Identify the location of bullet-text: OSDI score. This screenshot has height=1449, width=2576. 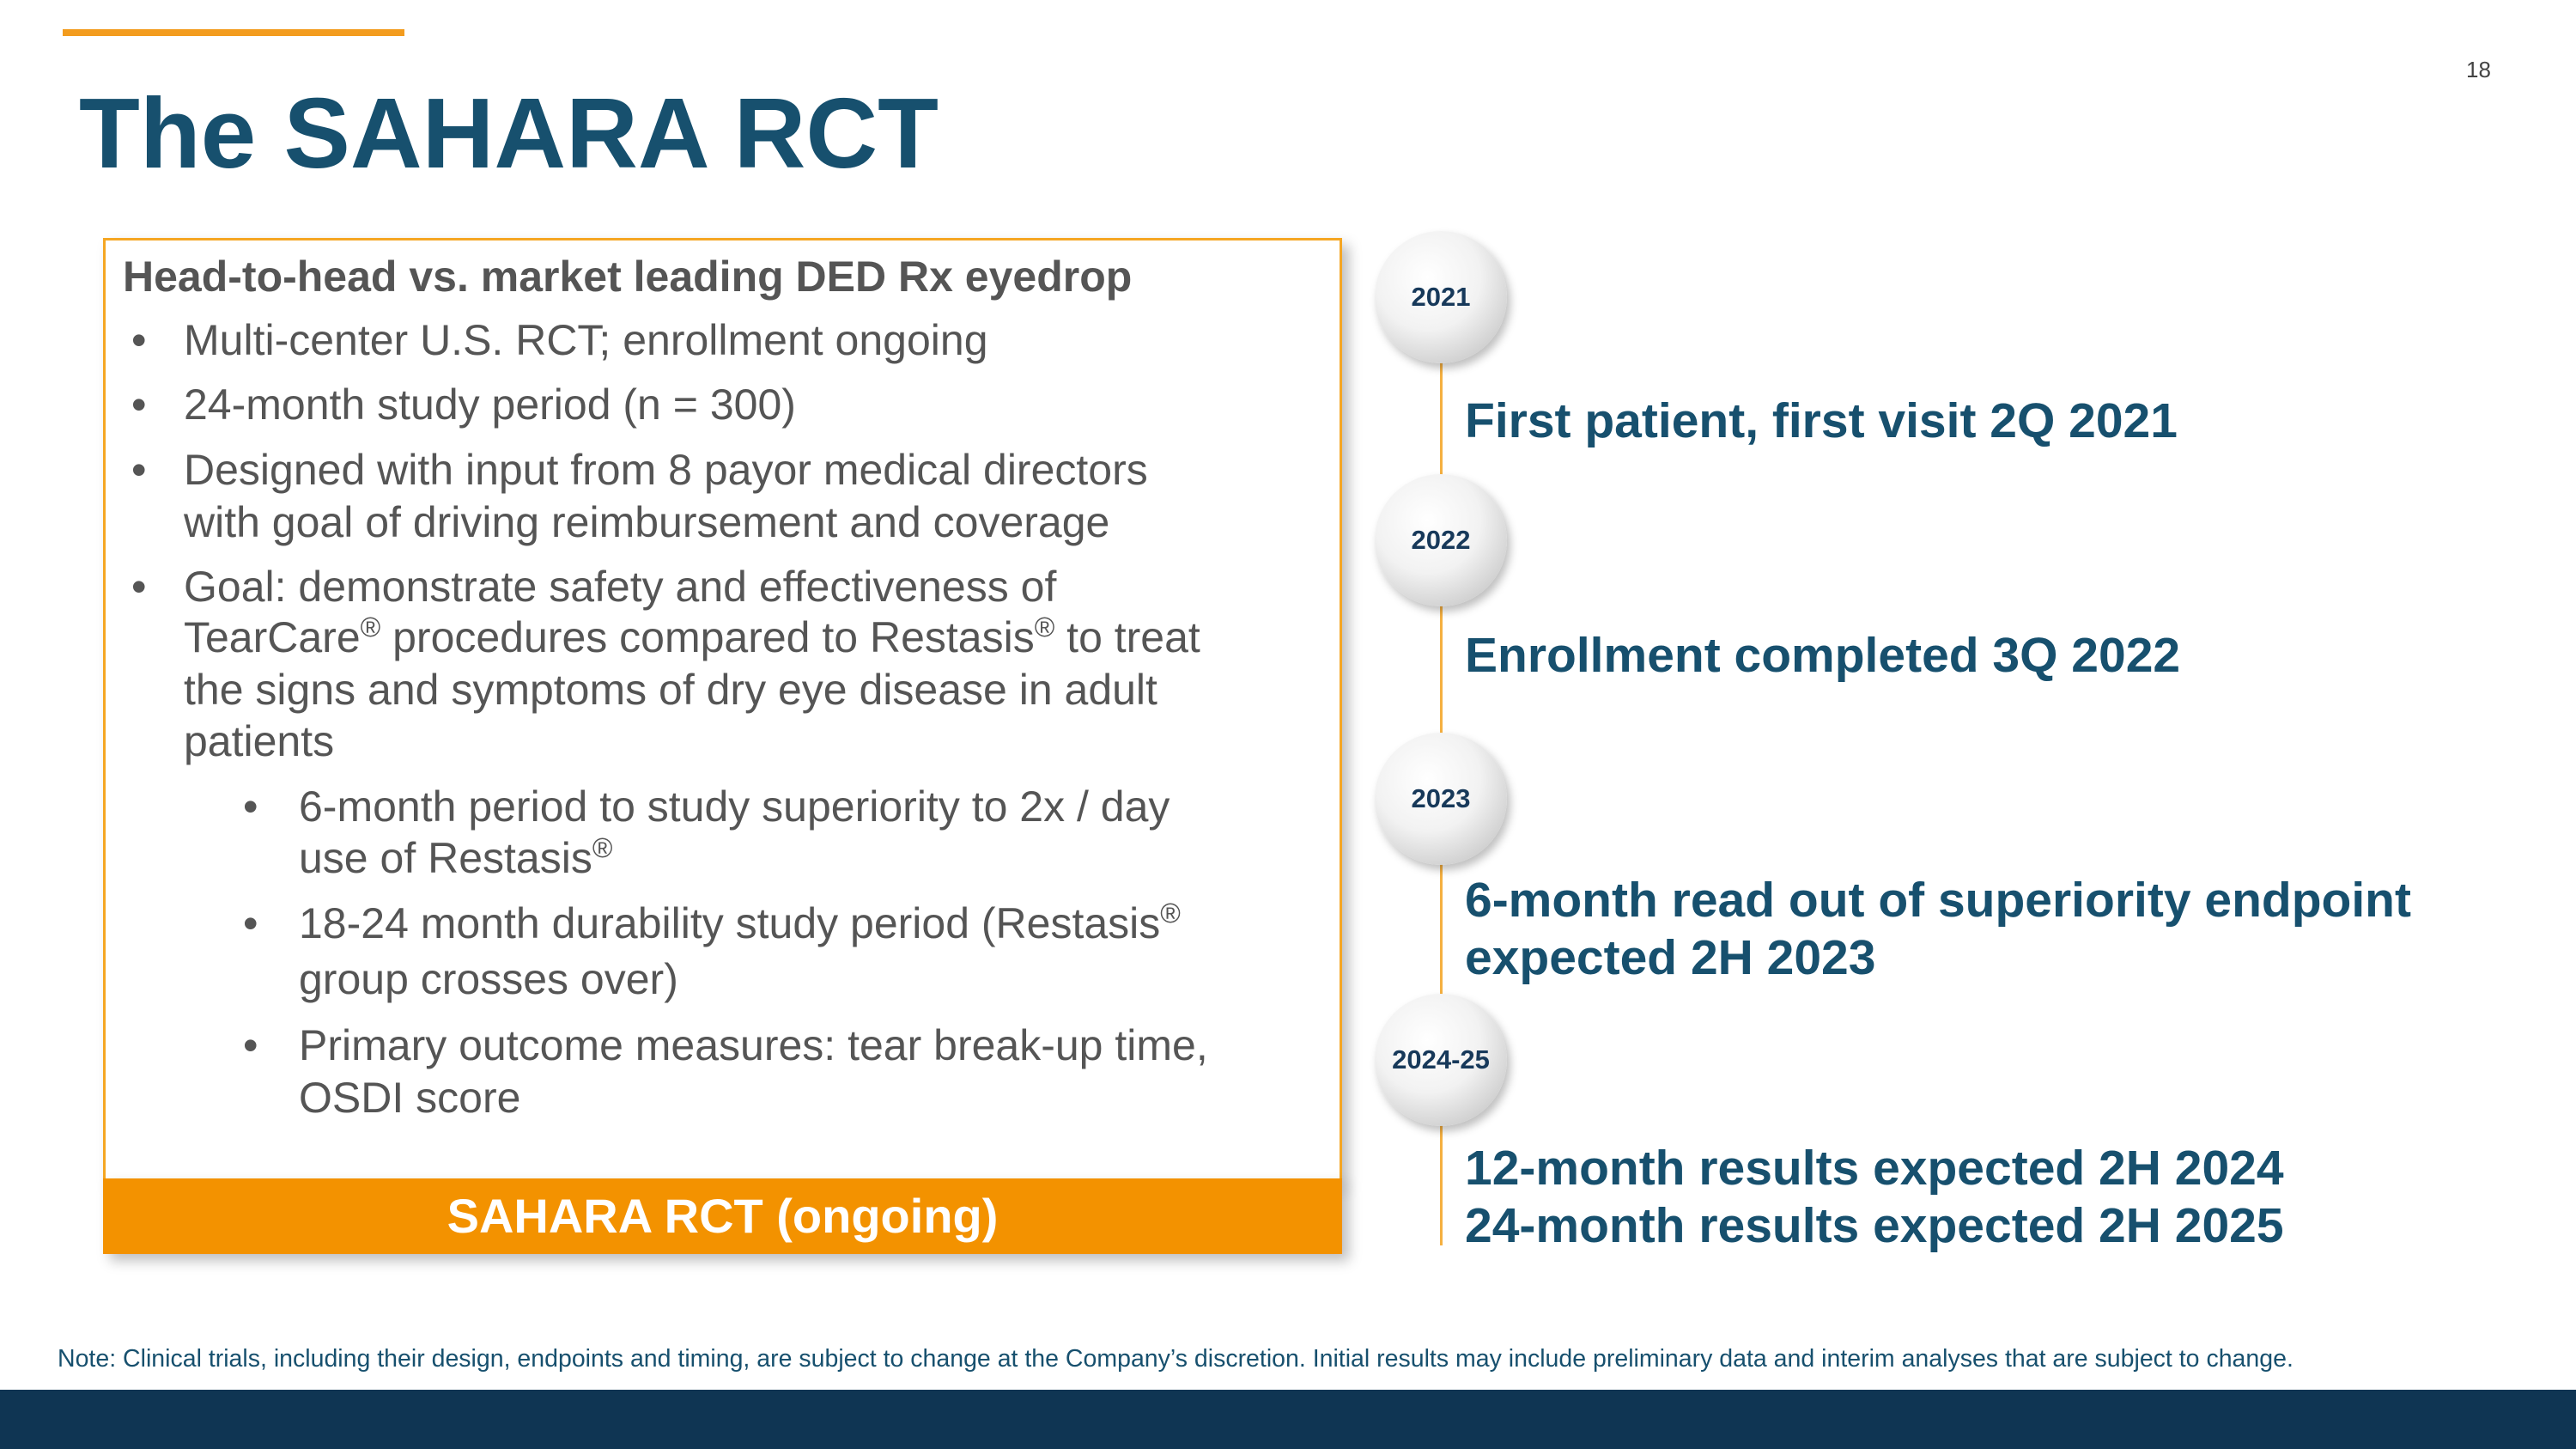
(410, 1098).